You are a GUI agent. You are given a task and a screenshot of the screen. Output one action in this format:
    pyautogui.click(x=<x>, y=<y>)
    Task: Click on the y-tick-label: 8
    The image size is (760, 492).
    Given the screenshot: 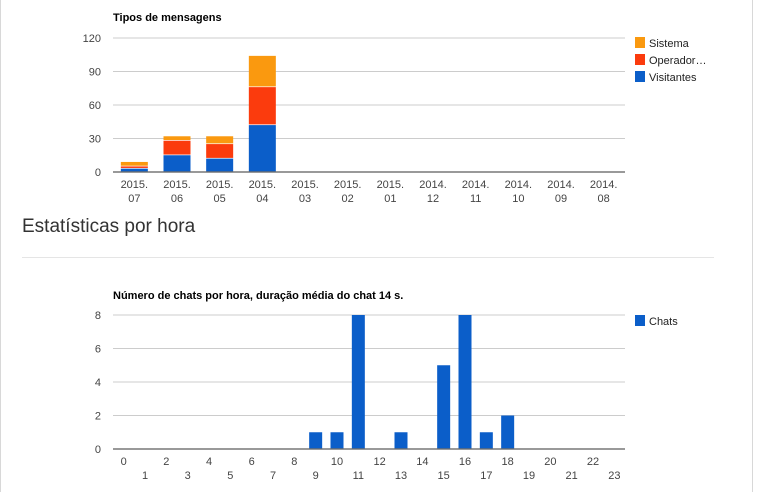 What is the action you would take?
    pyautogui.click(x=98, y=316)
    